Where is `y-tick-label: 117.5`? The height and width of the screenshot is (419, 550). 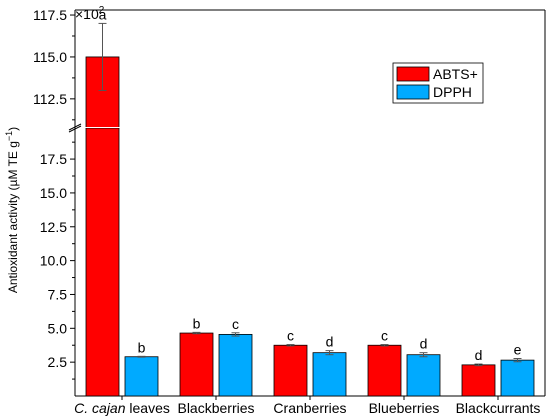 y-tick-label: 117.5 is located at coordinates (50, 15).